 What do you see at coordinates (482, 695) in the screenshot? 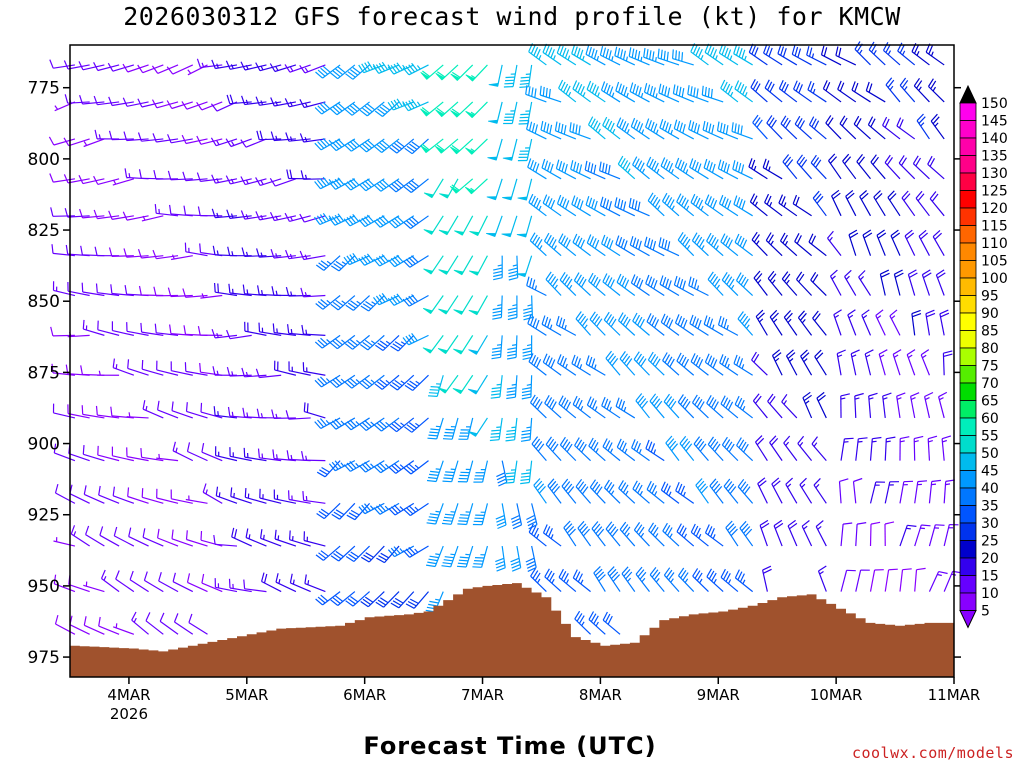
I see `x-tick-label: 7MAR` at bounding box center [482, 695].